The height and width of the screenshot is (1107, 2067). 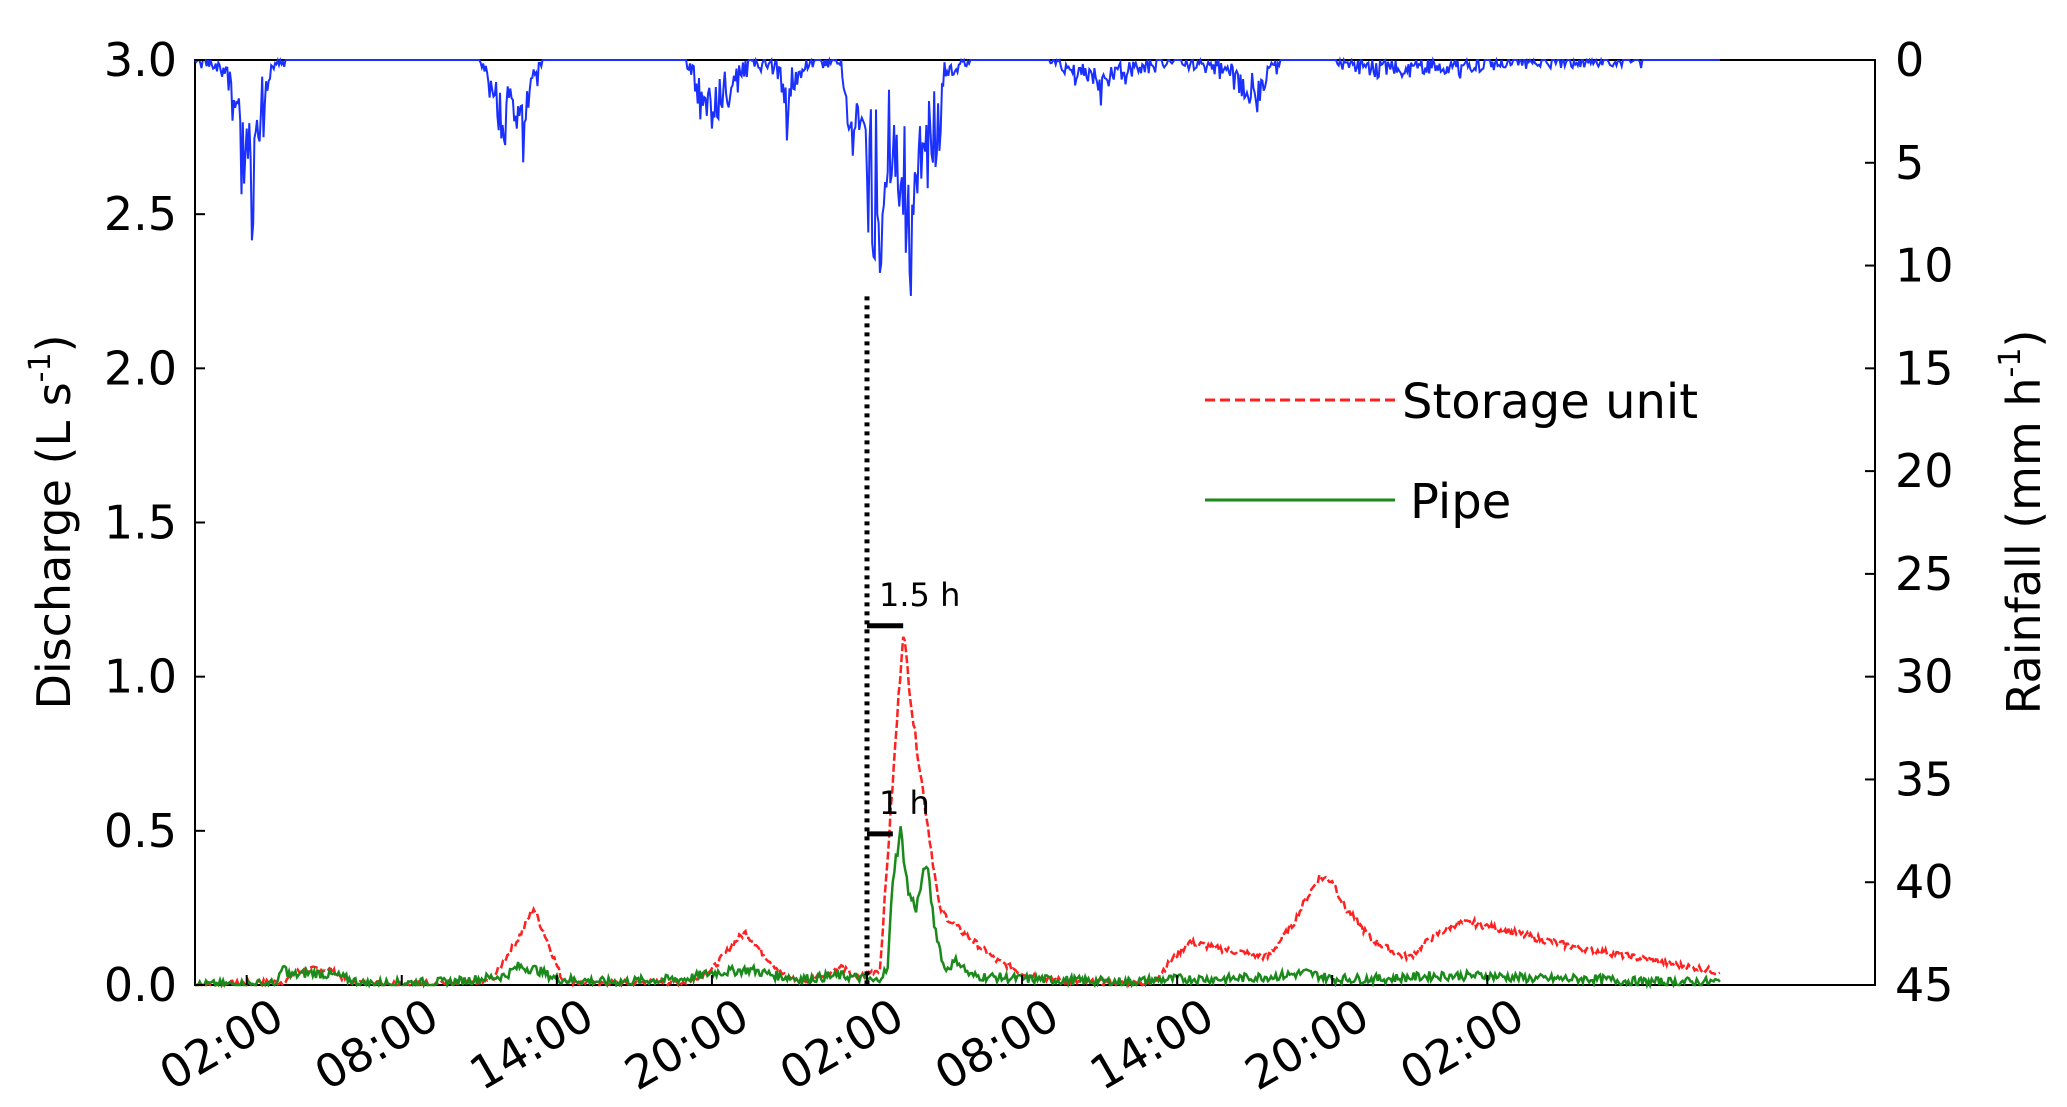 I want to click on y-left-tick-label: 0.0, so click(x=140, y=985).